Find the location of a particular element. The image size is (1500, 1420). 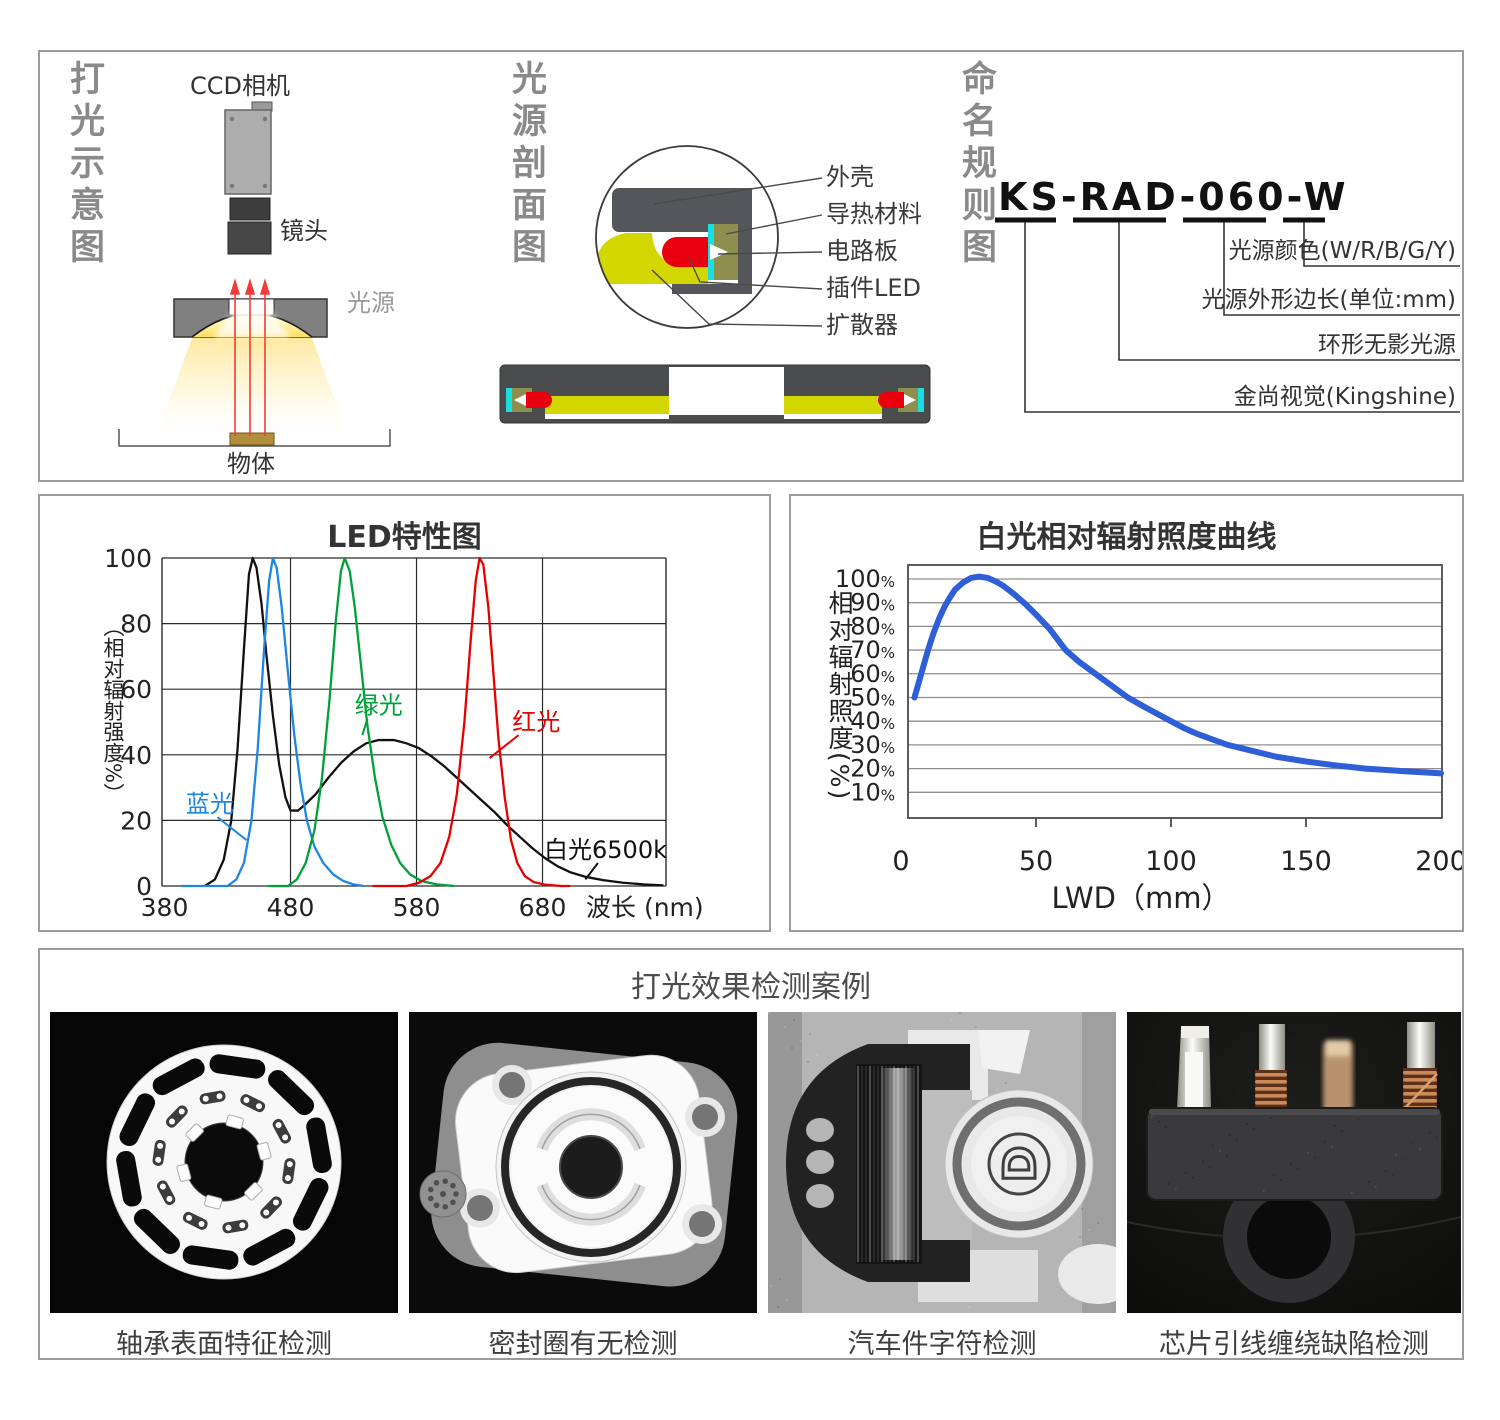

svg-text: 50 is located at coordinates (1036, 861).